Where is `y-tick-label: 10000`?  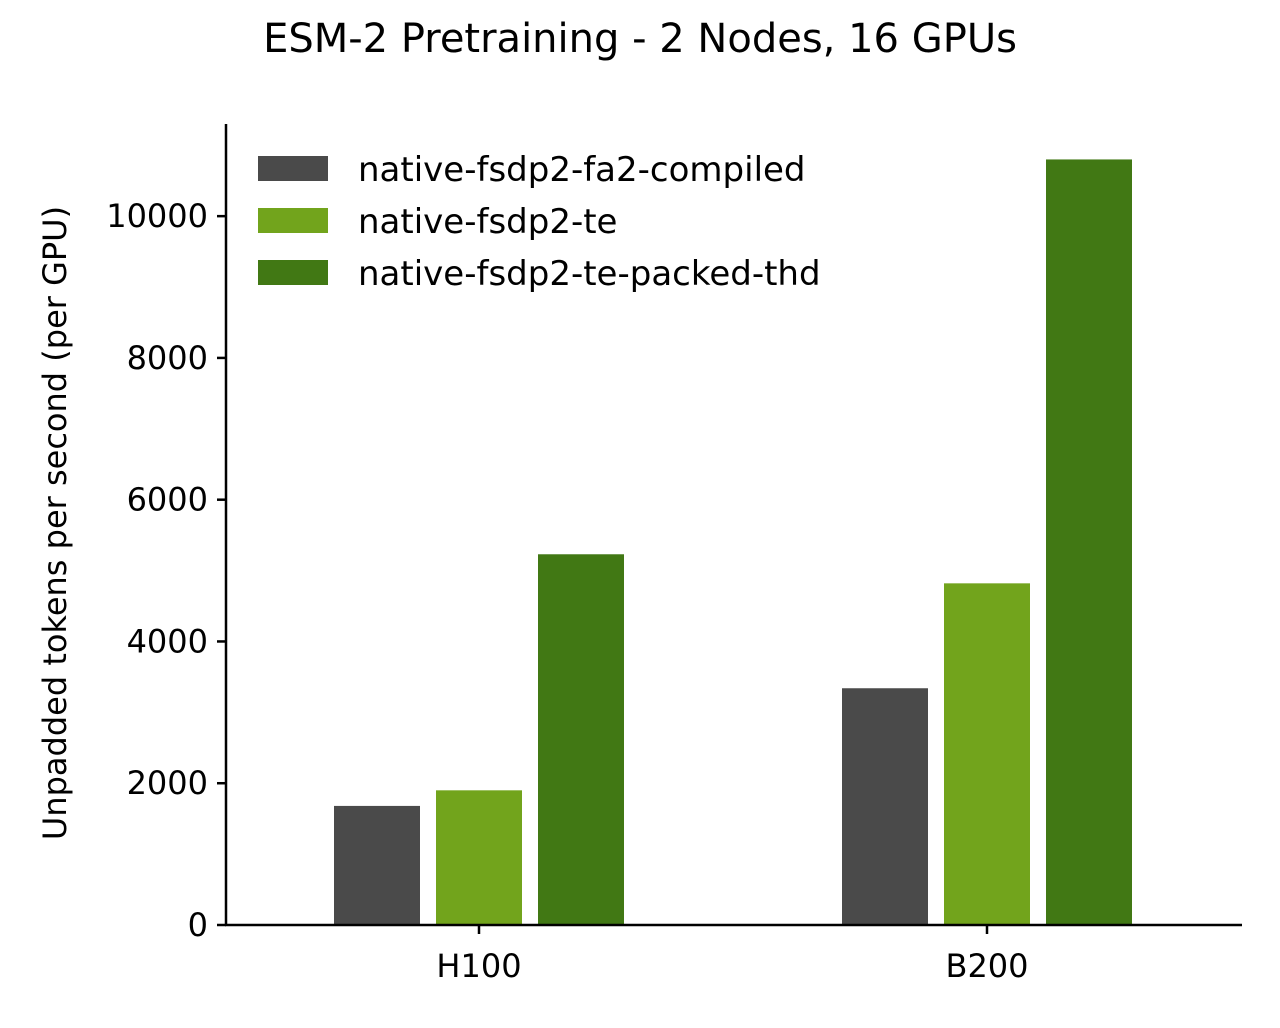
y-tick-label: 10000 is located at coordinates (157, 216).